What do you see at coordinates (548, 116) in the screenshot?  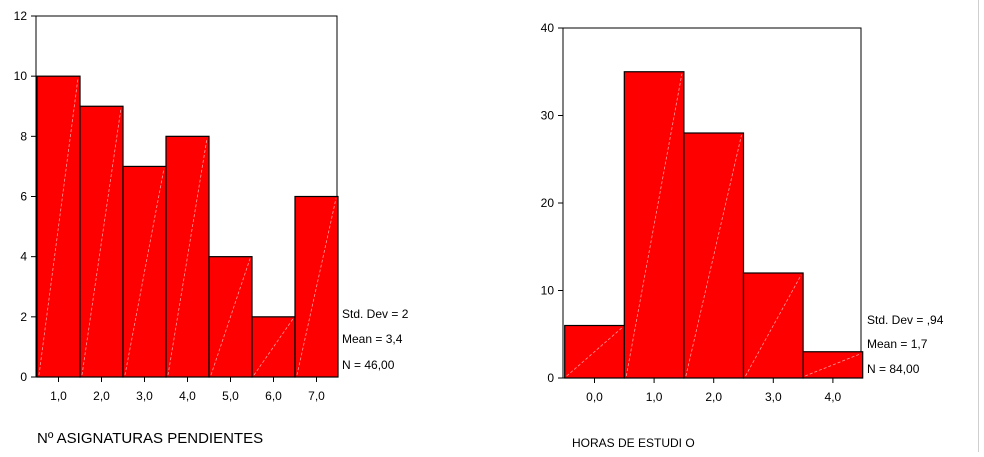 I see `y-tick-label: 30` at bounding box center [548, 116].